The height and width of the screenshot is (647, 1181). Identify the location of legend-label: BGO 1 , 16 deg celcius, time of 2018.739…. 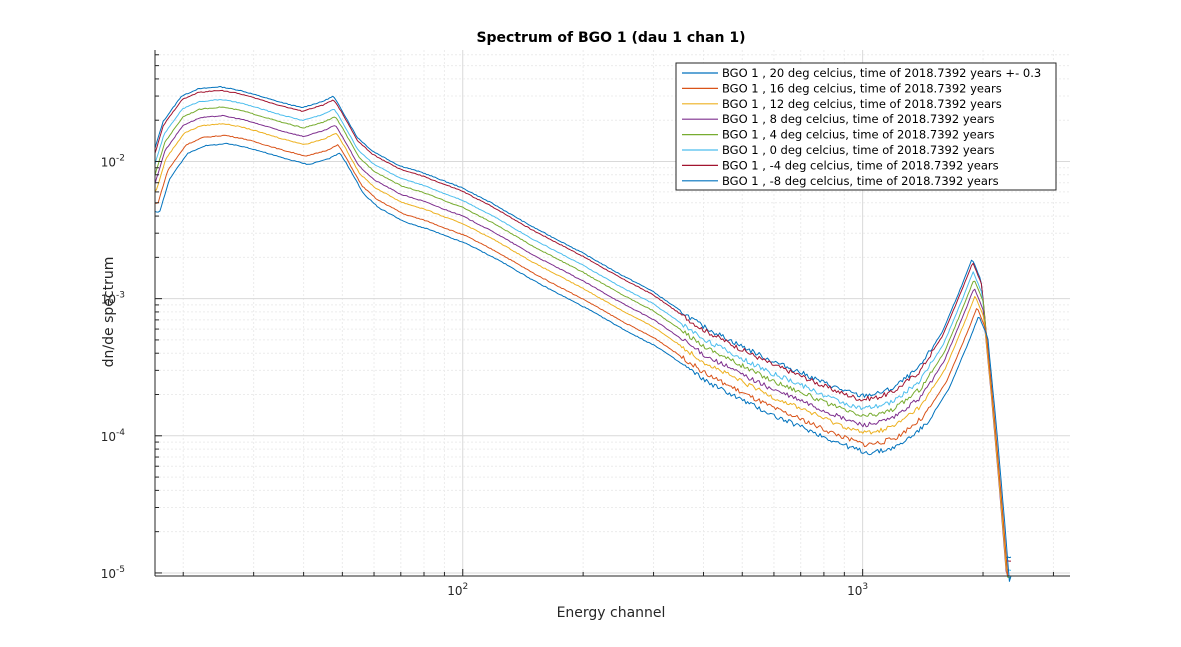
(862, 88).